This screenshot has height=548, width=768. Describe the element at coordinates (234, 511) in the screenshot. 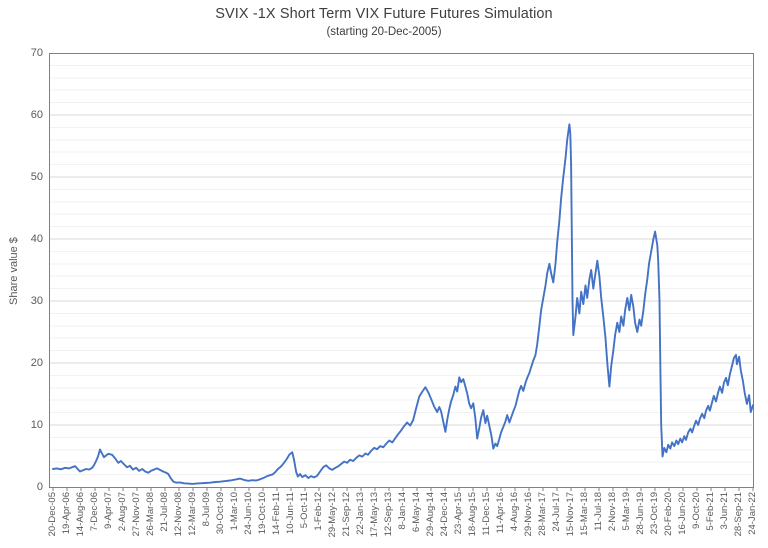

I see `x-tick-label: 1-Mar-10` at that location.